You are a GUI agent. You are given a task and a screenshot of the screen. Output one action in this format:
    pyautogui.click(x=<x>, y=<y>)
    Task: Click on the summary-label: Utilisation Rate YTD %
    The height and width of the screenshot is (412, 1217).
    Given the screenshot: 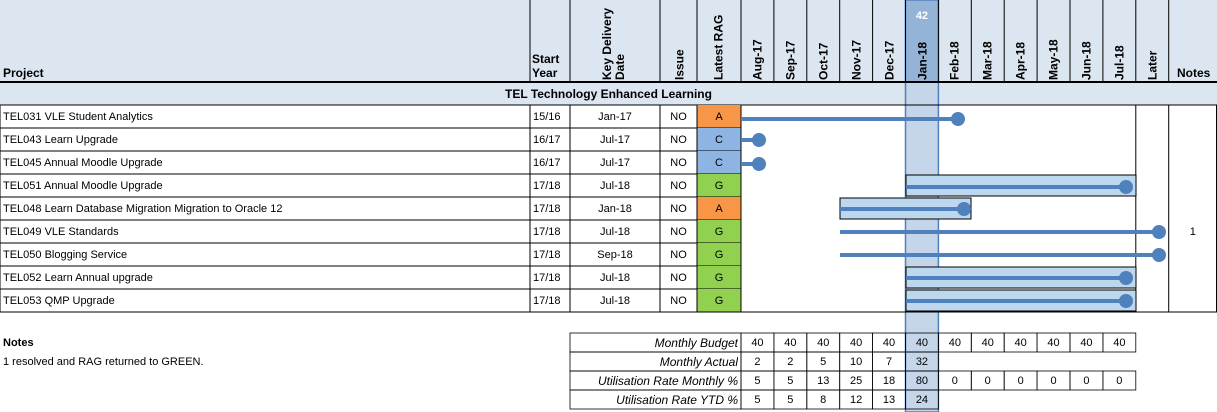 What is the action you would take?
    pyautogui.click(x=677, y=399)
    